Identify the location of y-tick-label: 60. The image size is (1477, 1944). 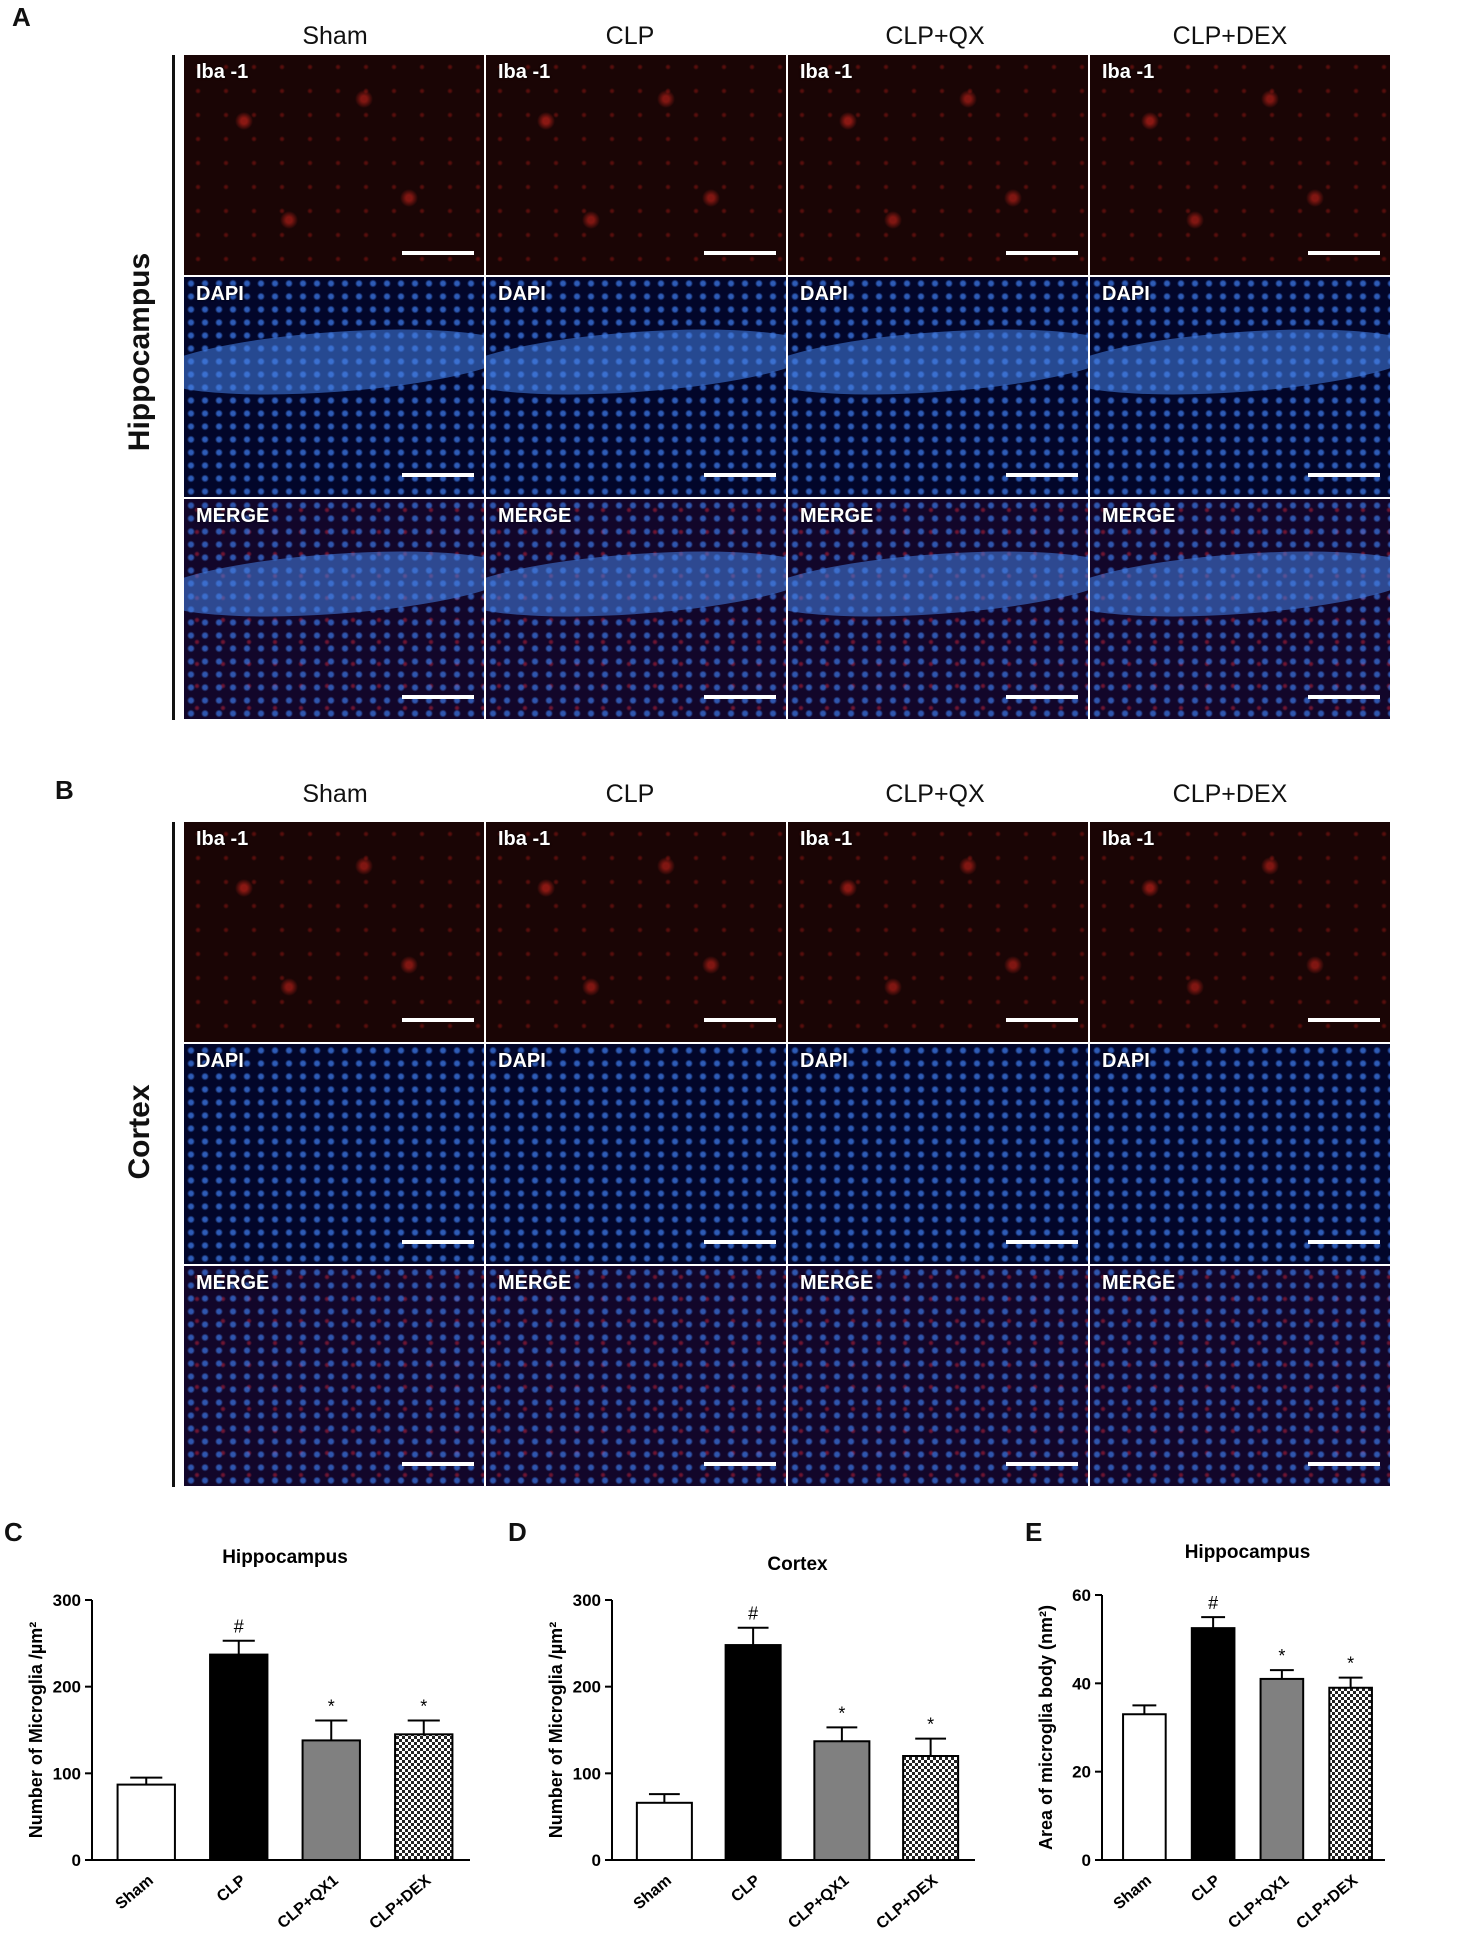
(1081, 1595).